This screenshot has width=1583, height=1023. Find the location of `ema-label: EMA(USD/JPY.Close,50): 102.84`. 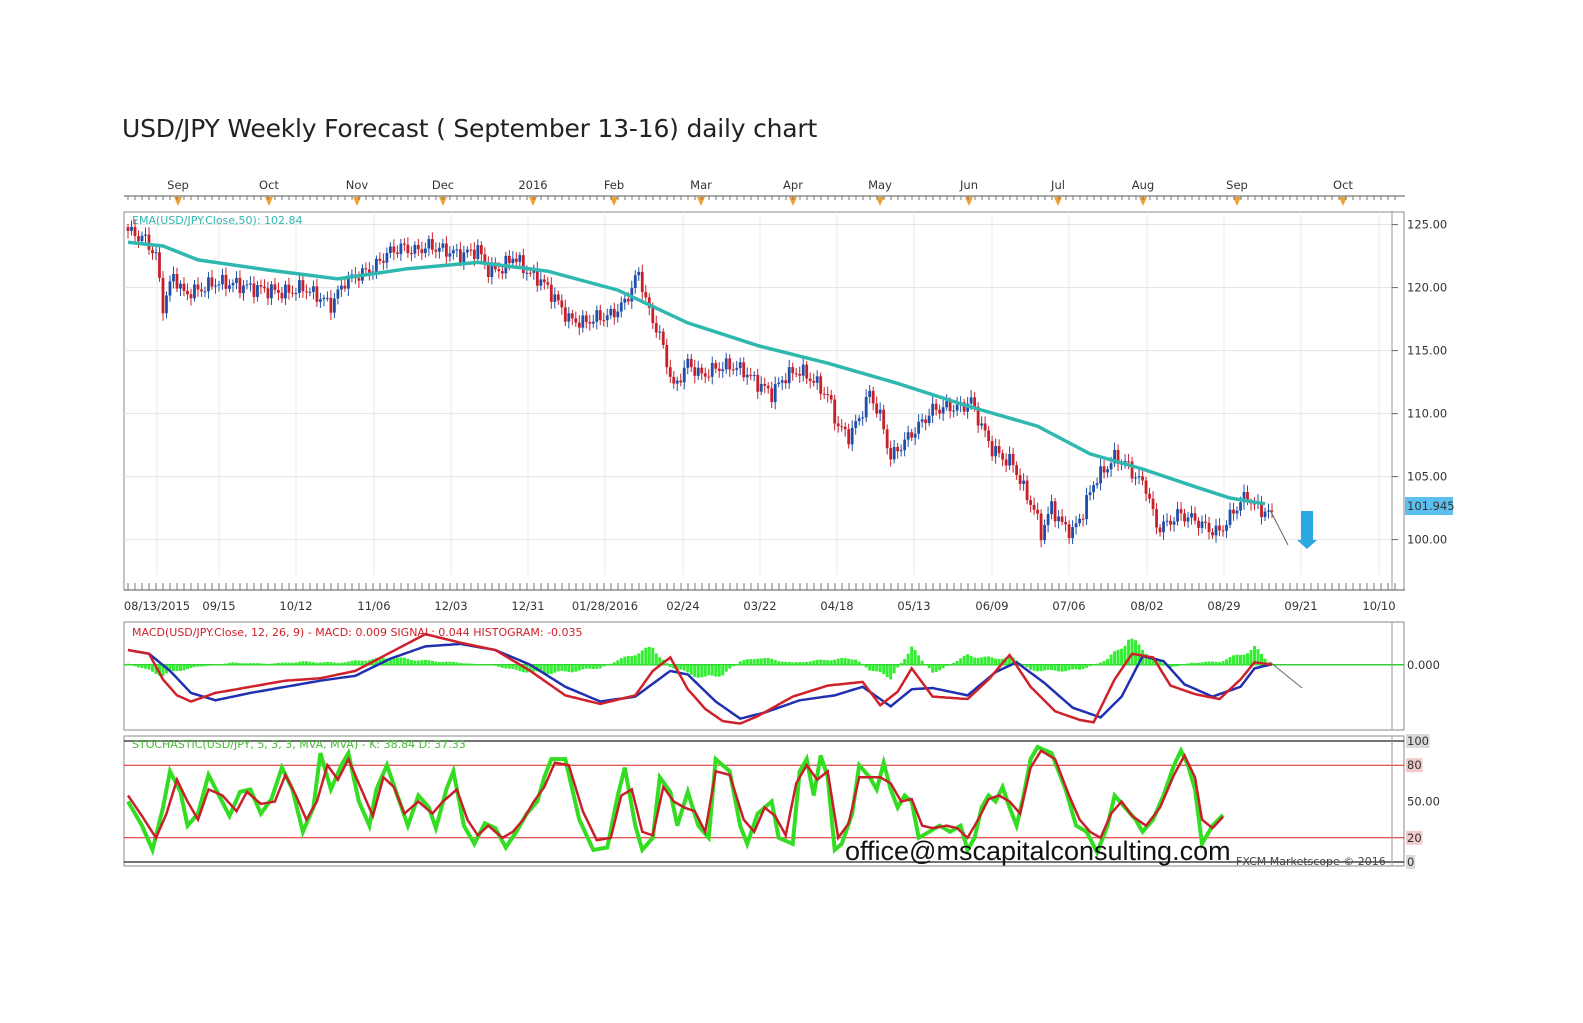

ema-label: EMA(USD/JPY.Close,50): 102.84 is located at coordinates (217, 220).